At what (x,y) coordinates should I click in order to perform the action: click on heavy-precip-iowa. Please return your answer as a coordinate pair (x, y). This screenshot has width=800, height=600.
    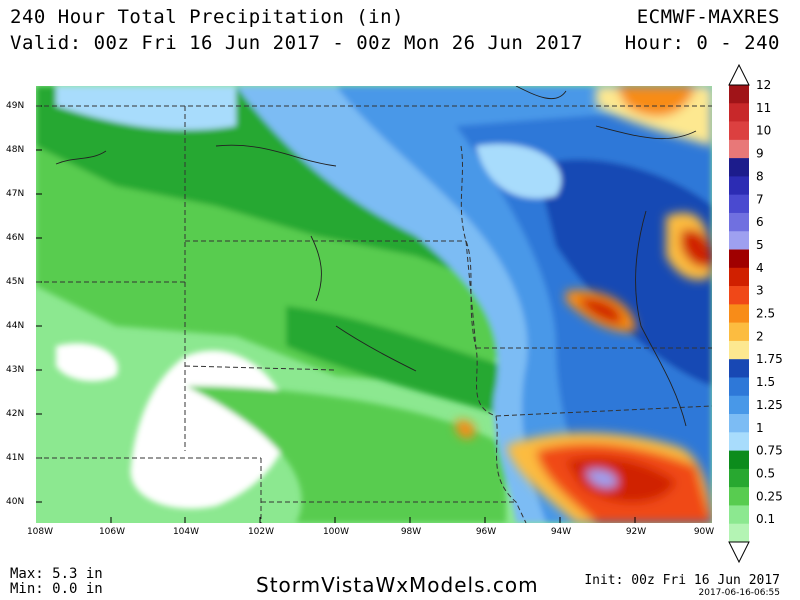
    Looking at the image, I should click on (465, 429).